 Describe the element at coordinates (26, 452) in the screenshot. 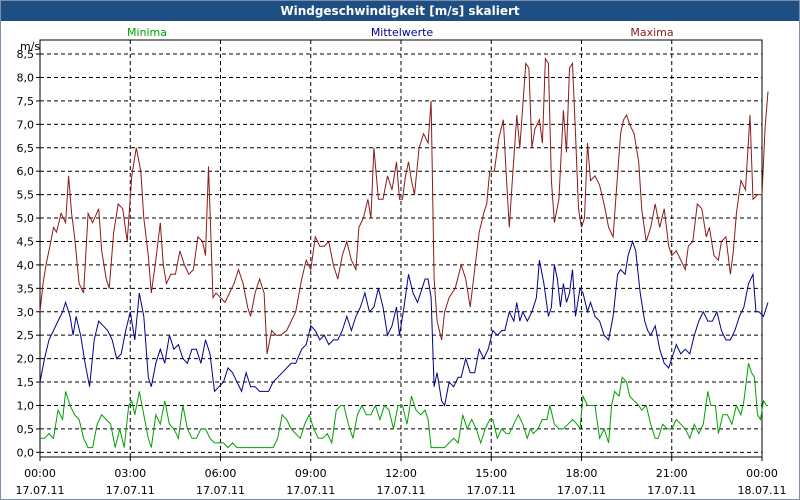

I see `y-tick-label: 0,0` at that location.